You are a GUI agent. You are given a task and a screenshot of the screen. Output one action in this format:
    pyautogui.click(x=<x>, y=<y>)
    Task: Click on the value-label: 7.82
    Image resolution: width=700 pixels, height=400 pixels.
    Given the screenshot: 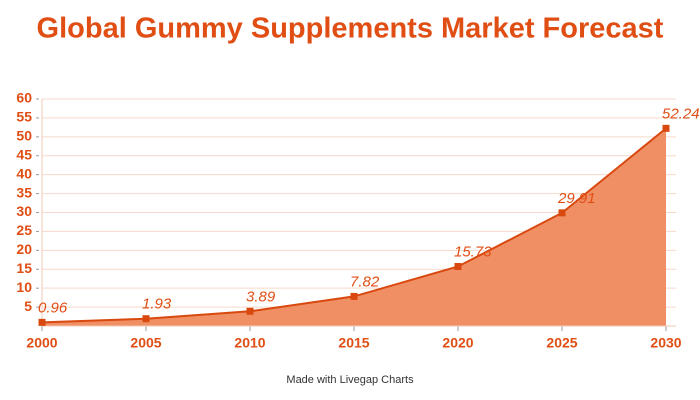 What is the action you would take?
    pyautogui.click(x=365, y=281)
    